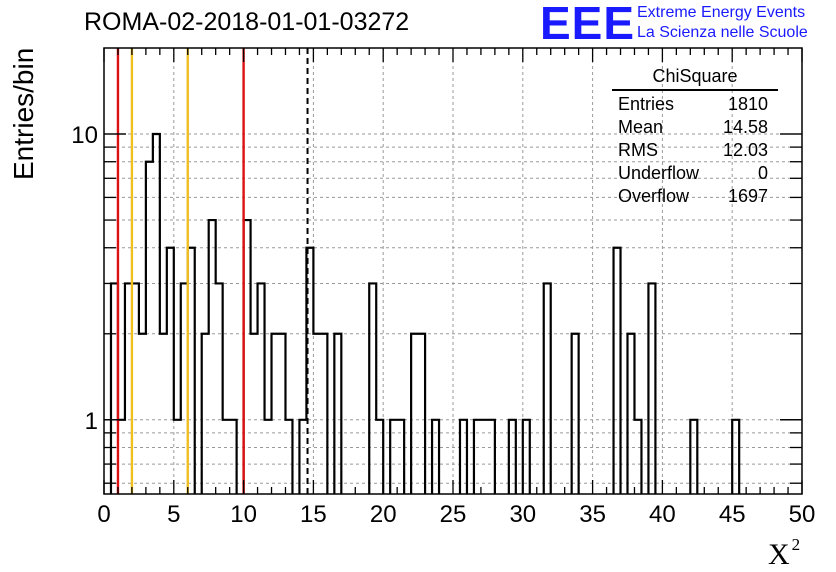  What do you see at coordinates (383, 514) in the screenshot?
I see `x-tick-label: 20` at bounding box center [383, 514].